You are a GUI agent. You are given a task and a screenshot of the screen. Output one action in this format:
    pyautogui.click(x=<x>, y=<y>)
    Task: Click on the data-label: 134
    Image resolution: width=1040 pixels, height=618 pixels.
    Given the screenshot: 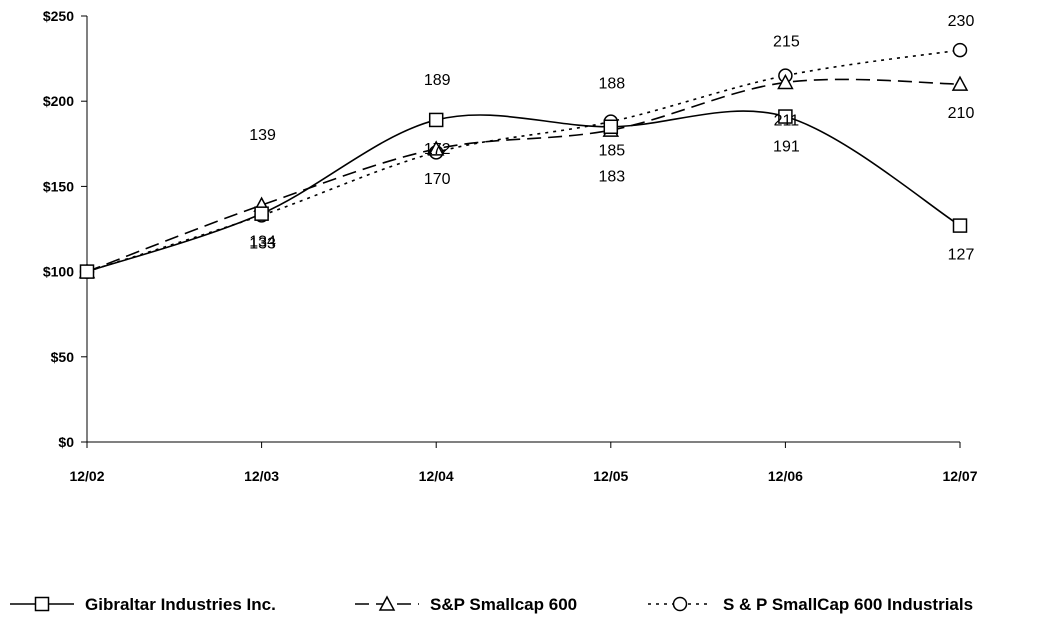 What is the action you would take?
    pyautogui.click(x=262, y=242)
    